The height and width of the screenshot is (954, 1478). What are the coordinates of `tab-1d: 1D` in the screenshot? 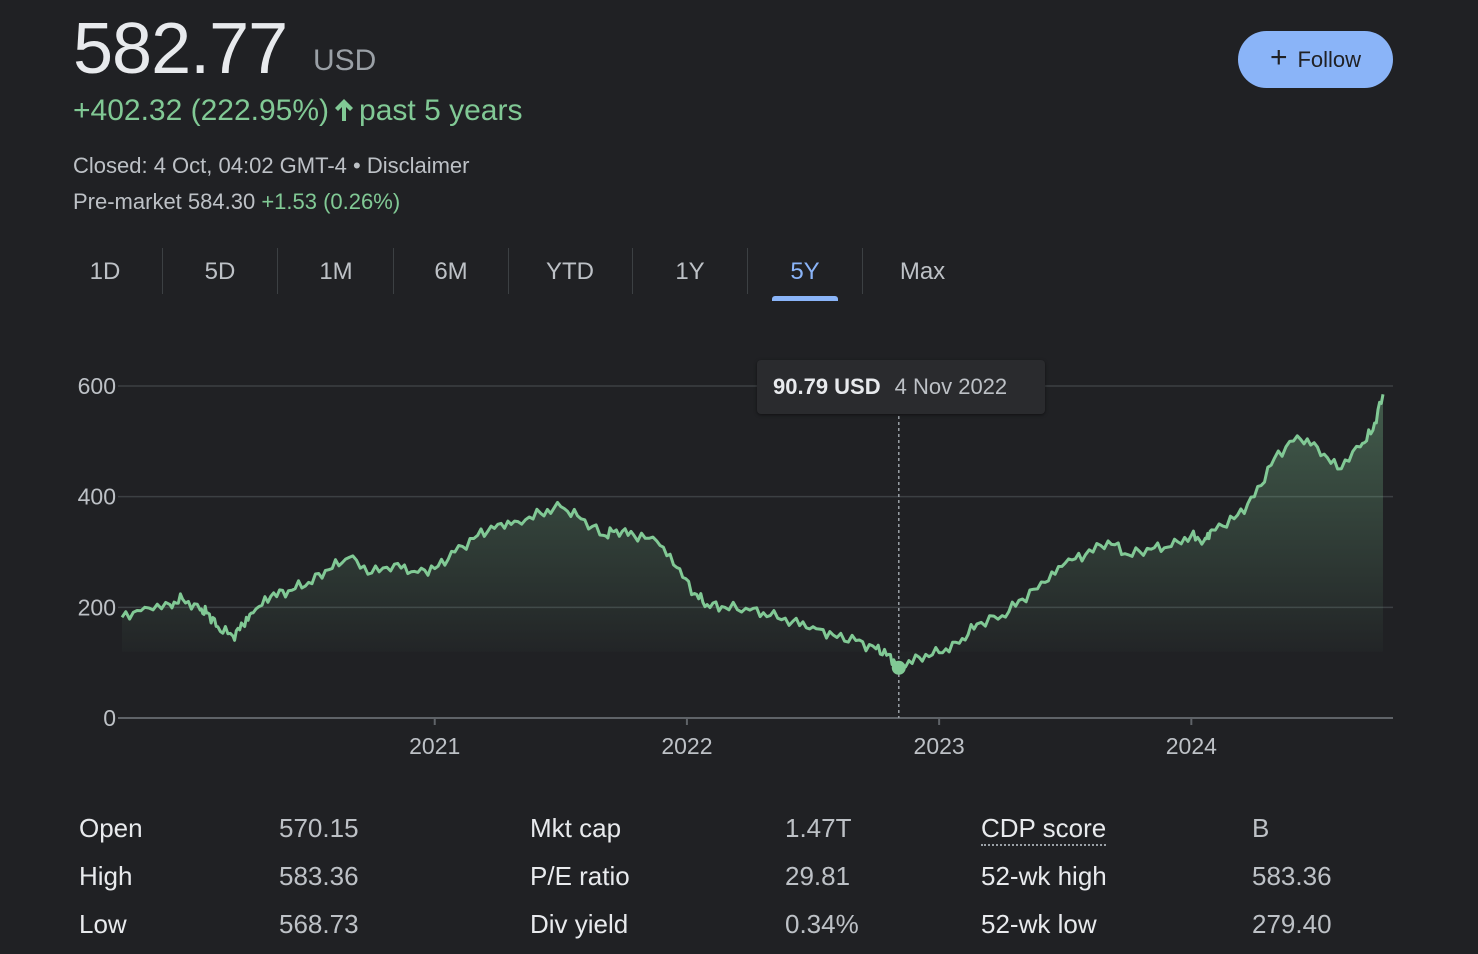 It's located at (105, 272).